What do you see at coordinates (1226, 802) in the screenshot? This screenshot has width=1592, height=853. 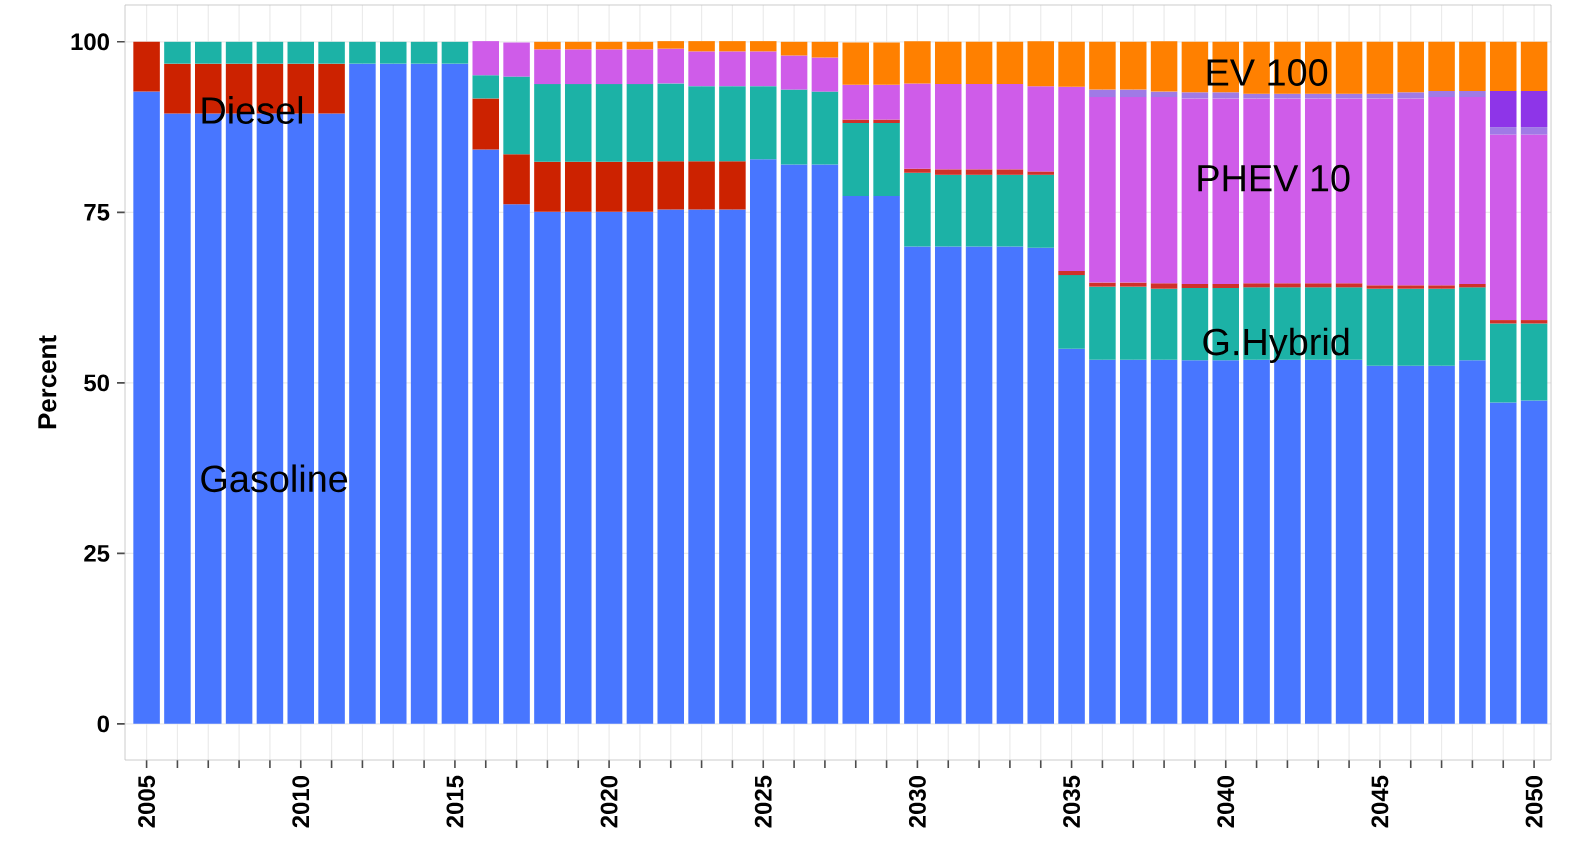 I see `x-tick-label: 2040` at bounding box center [1226, 802].